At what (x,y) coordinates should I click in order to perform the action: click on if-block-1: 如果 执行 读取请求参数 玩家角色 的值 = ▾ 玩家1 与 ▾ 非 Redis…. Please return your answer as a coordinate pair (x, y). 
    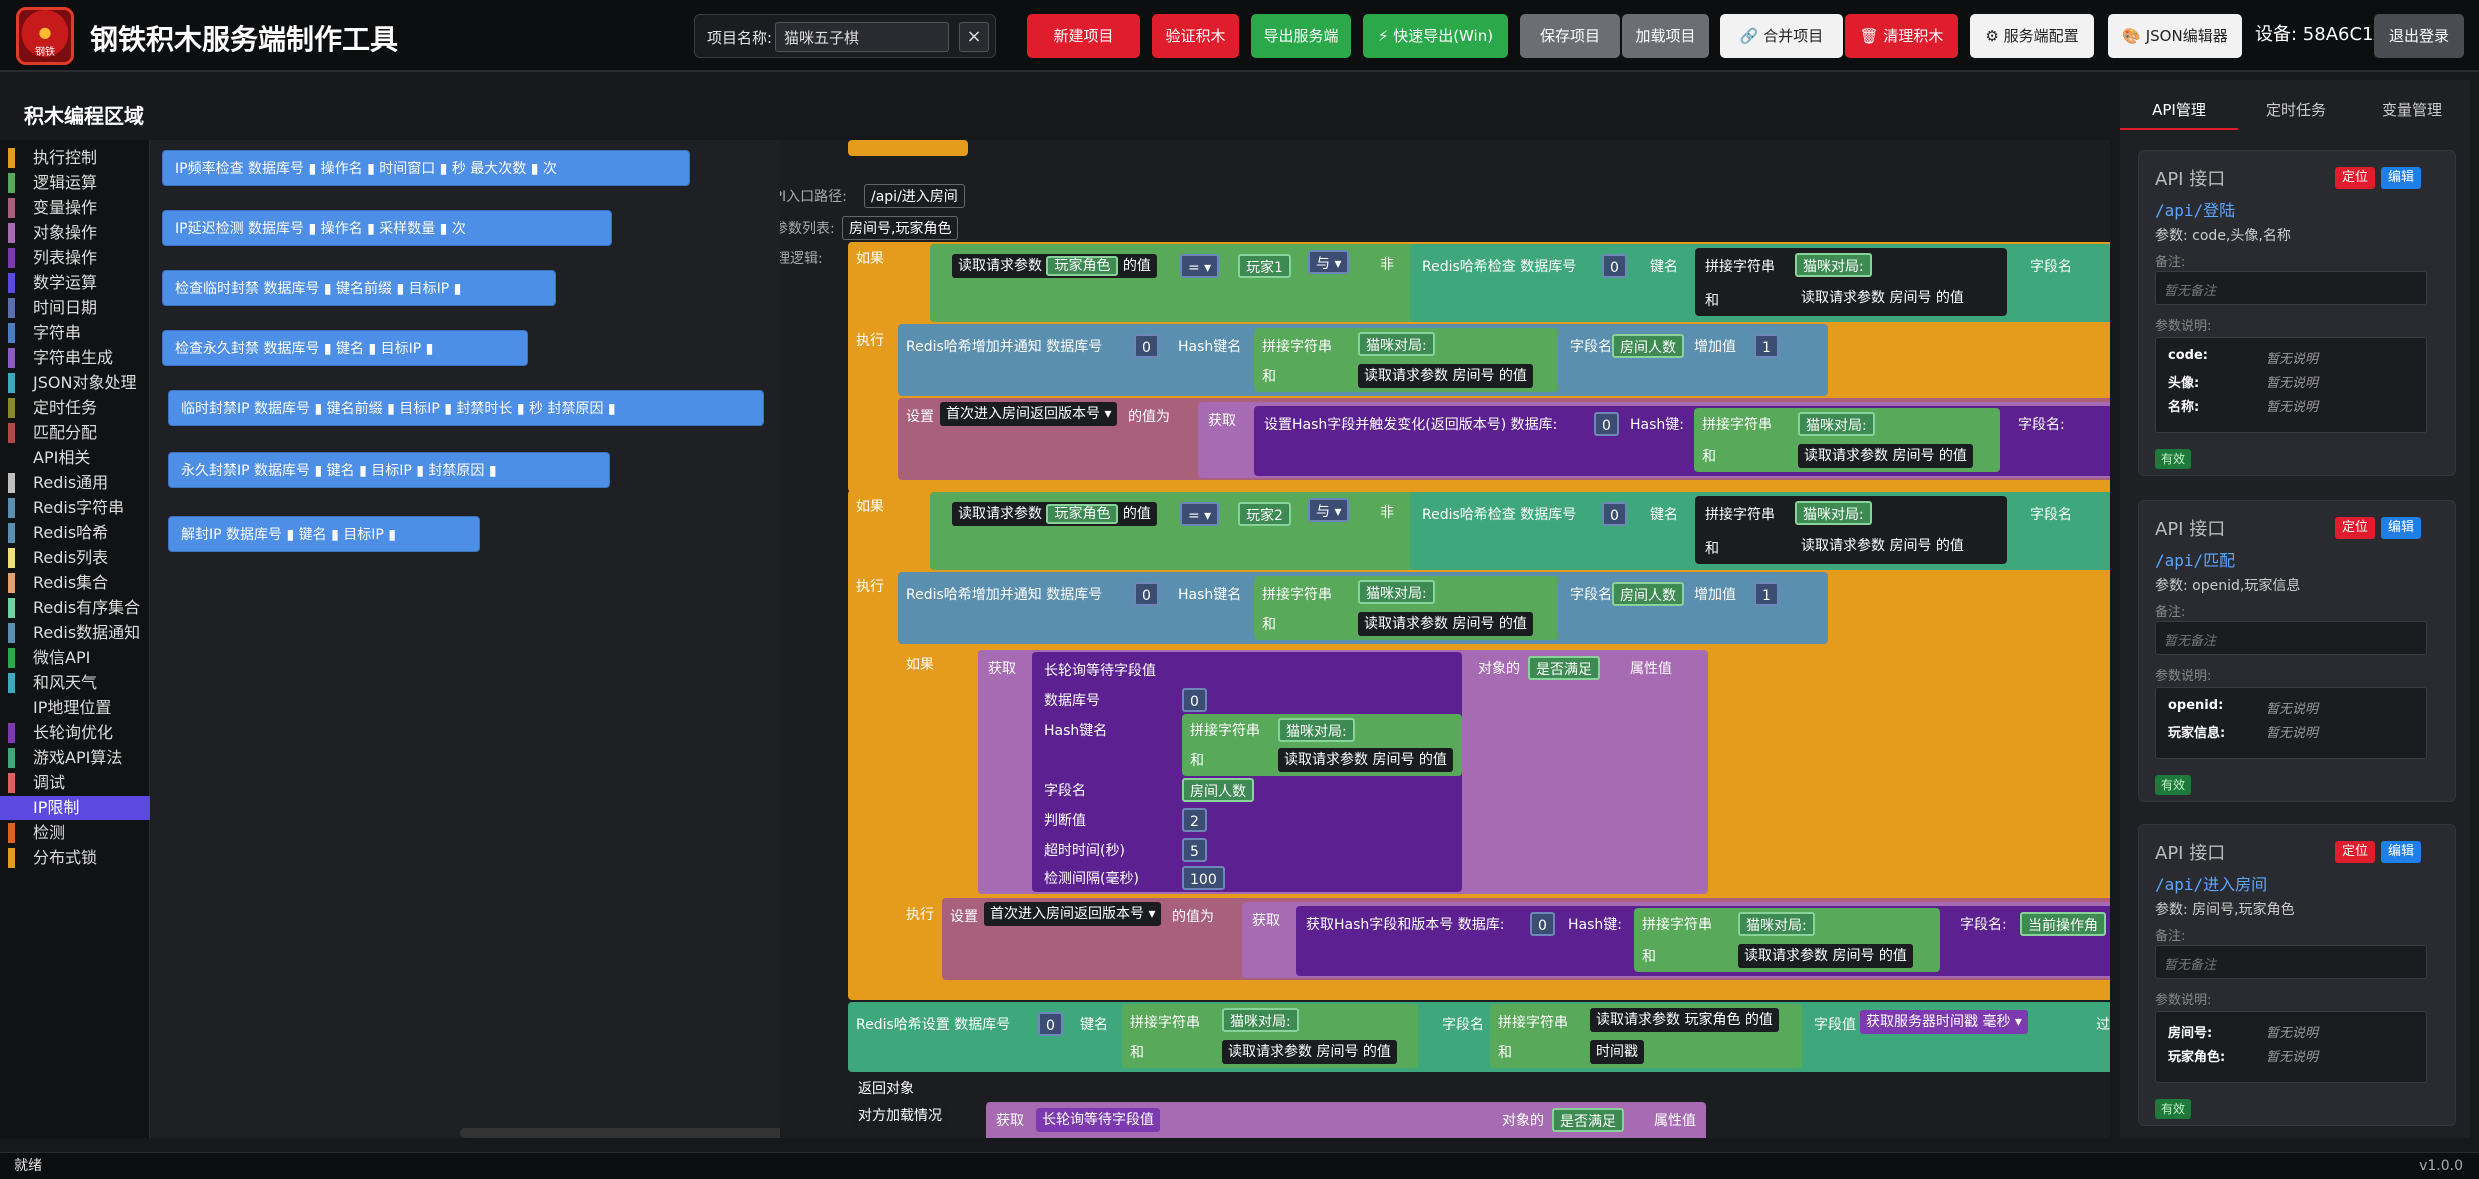
    Looking at the image, I should click on (1479, 367).